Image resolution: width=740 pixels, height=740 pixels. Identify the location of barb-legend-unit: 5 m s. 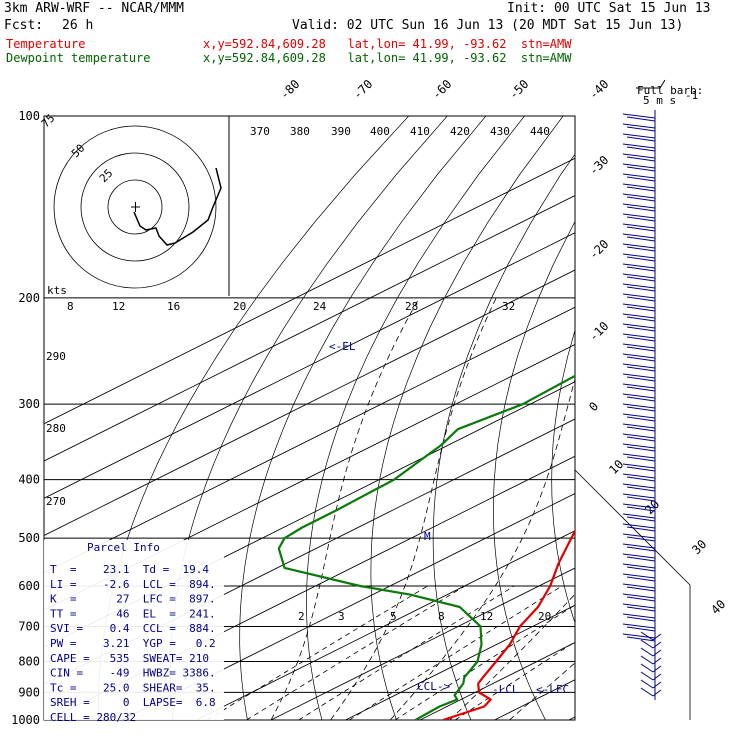
(659, 100).